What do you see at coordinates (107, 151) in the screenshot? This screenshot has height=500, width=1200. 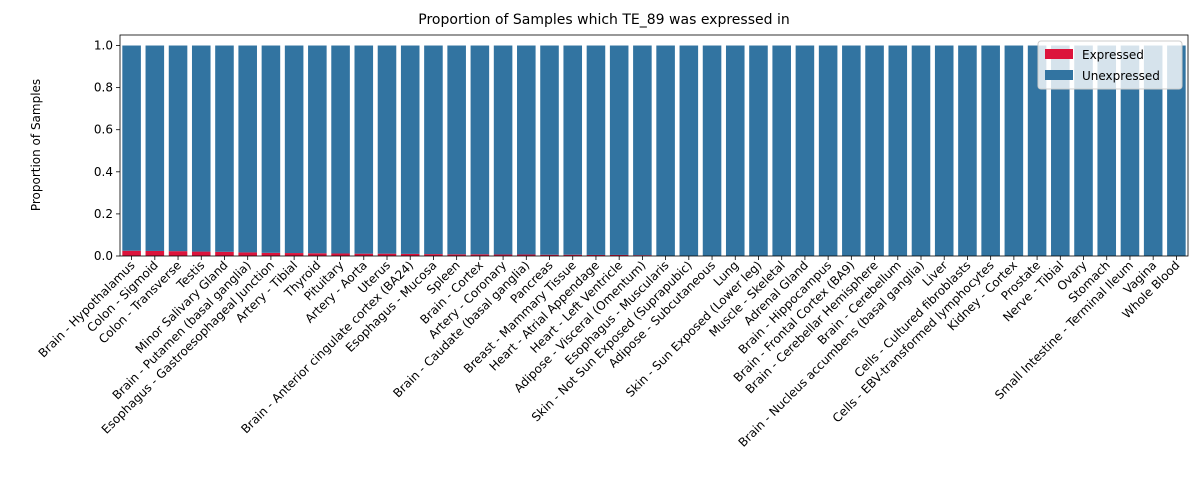 I see `y-axis-ticks: 0.0 0.2 0.4 0.6 0.8 1.0` at bounding box center [107, 151].